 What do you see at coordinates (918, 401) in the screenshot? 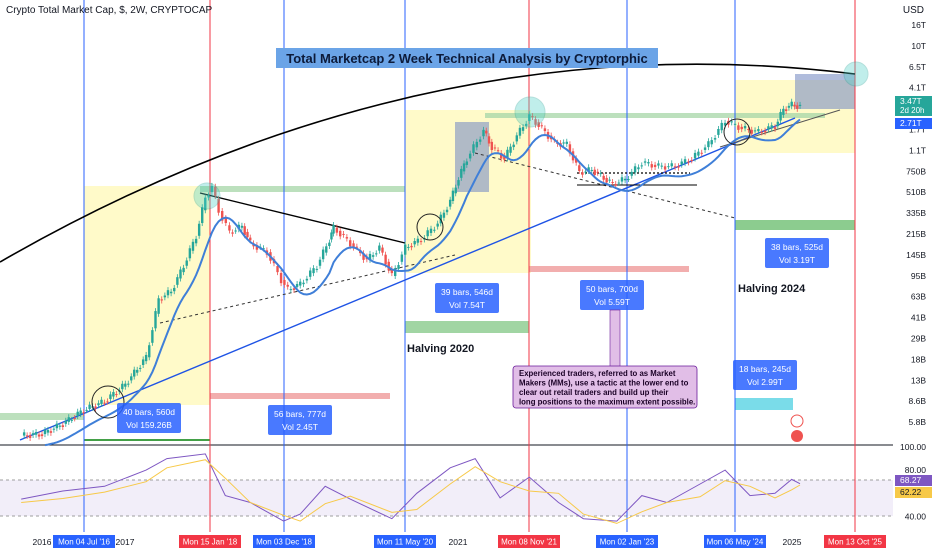
I see `price-tick: 8.6B` at bounding box center [918, 401].